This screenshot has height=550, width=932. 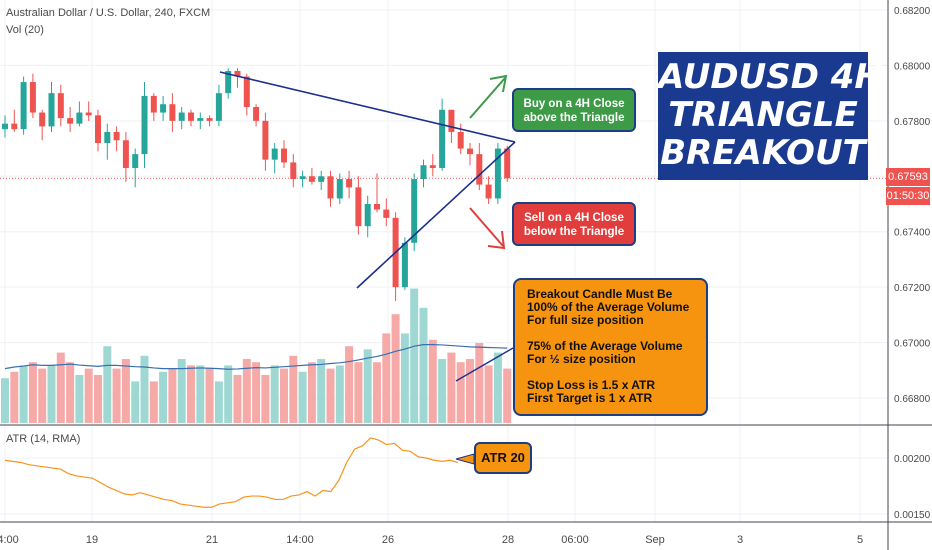 I want to click on time-tick-label: 21, so click(x=212, y=540).